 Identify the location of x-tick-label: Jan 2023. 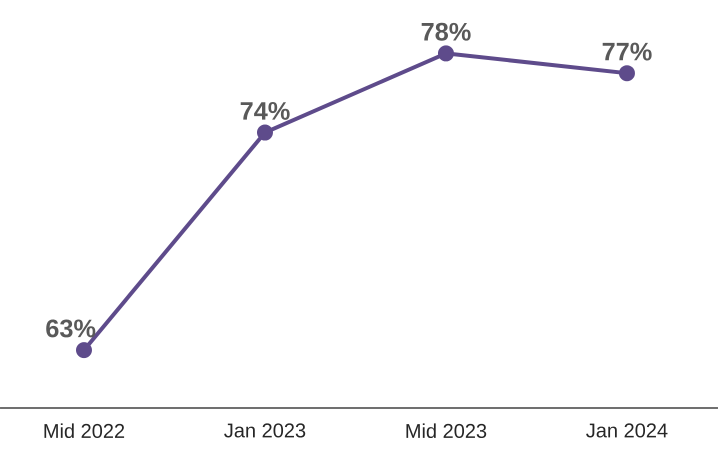
(265, 430).